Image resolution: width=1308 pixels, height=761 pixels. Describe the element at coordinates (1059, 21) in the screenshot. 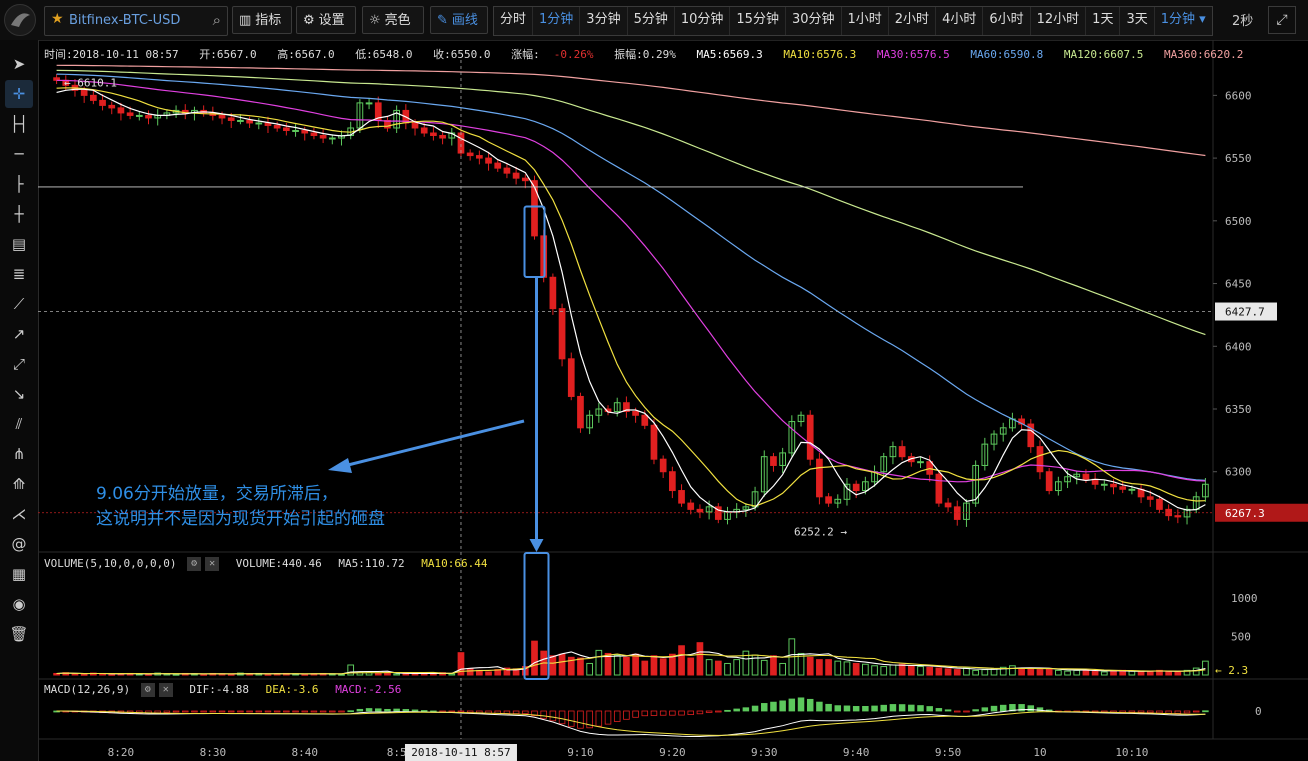

I see `interval-11: 12小时` at that location.